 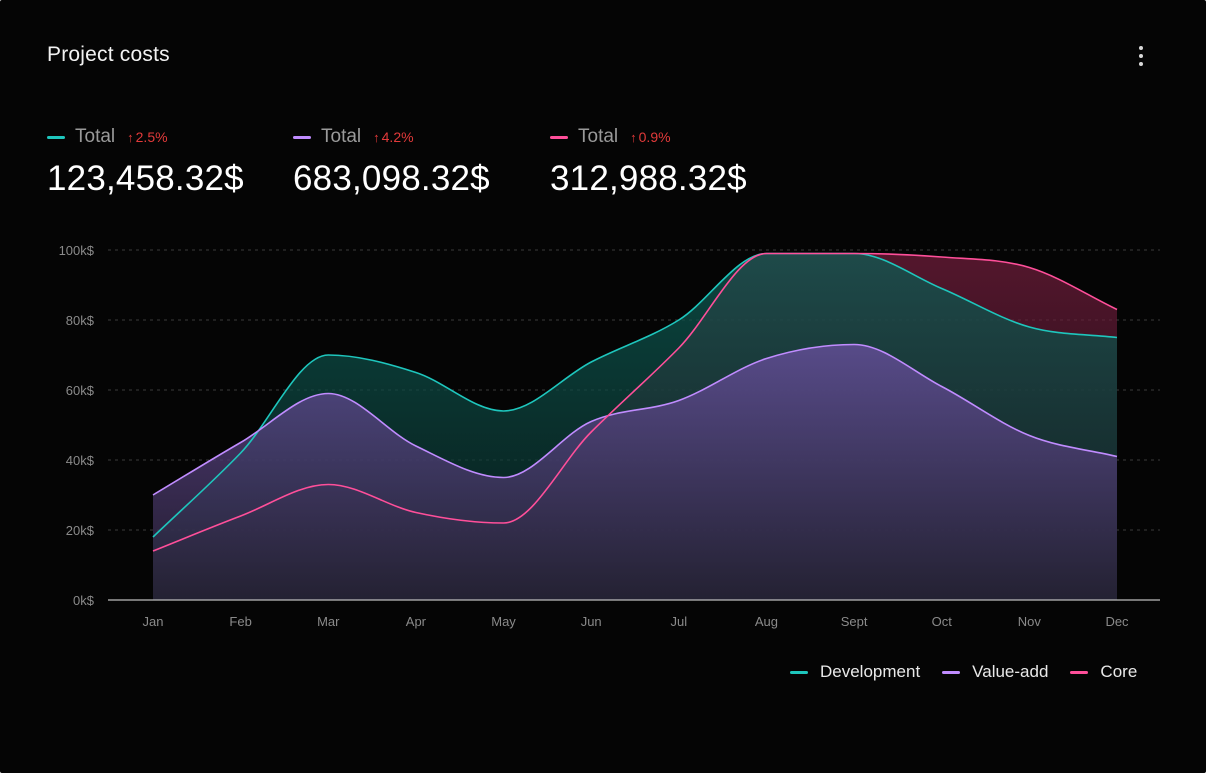 I want to click on stat-development: Total ↑ 2.5% 123,458.32$, so click(x=145, y=162).